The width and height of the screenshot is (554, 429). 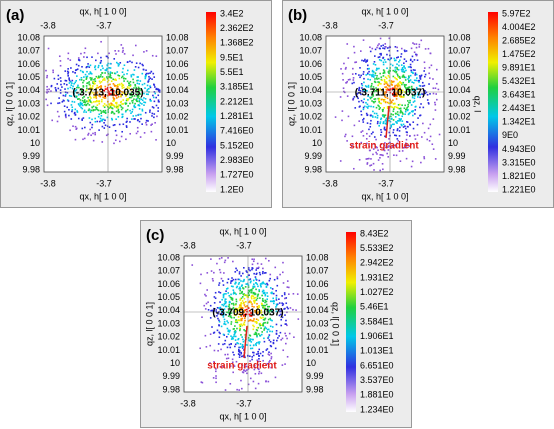 I want to click on y-tick-label: 9.99, so click(x=313, y=156).